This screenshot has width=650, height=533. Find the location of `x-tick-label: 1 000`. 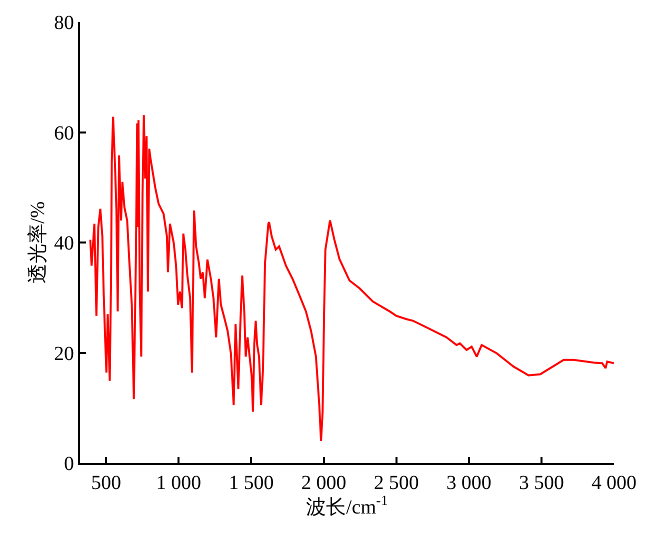

x-tick-label: 1 000 is located at coordinates (179, 483).